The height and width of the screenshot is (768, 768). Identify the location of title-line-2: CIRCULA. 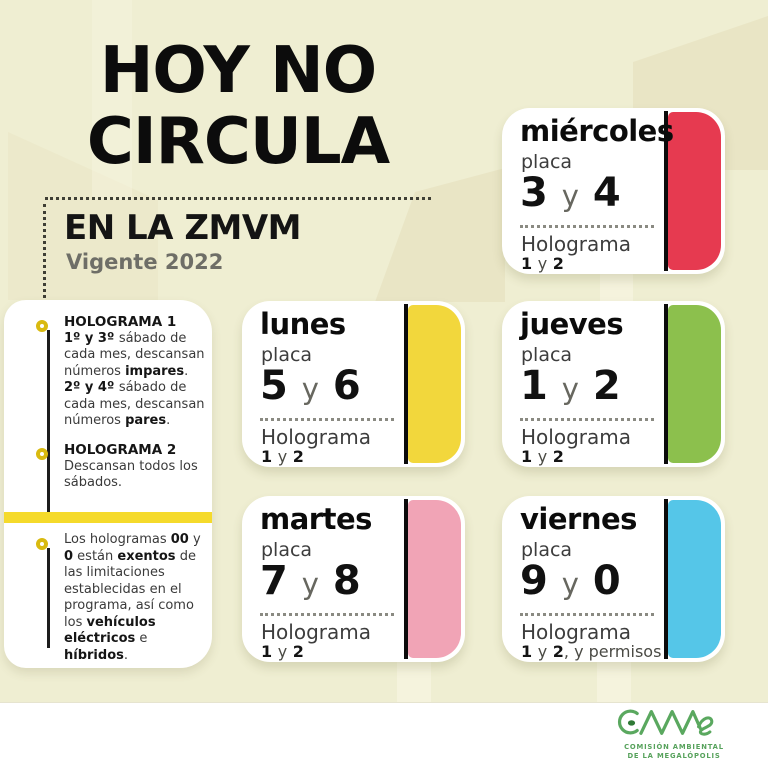
(238, 142).